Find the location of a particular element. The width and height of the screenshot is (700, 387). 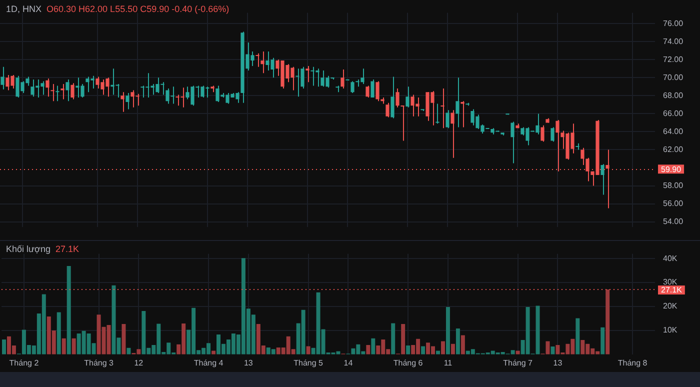

x-tick-label: Tháng 2 is located at coordinates (24, 363).